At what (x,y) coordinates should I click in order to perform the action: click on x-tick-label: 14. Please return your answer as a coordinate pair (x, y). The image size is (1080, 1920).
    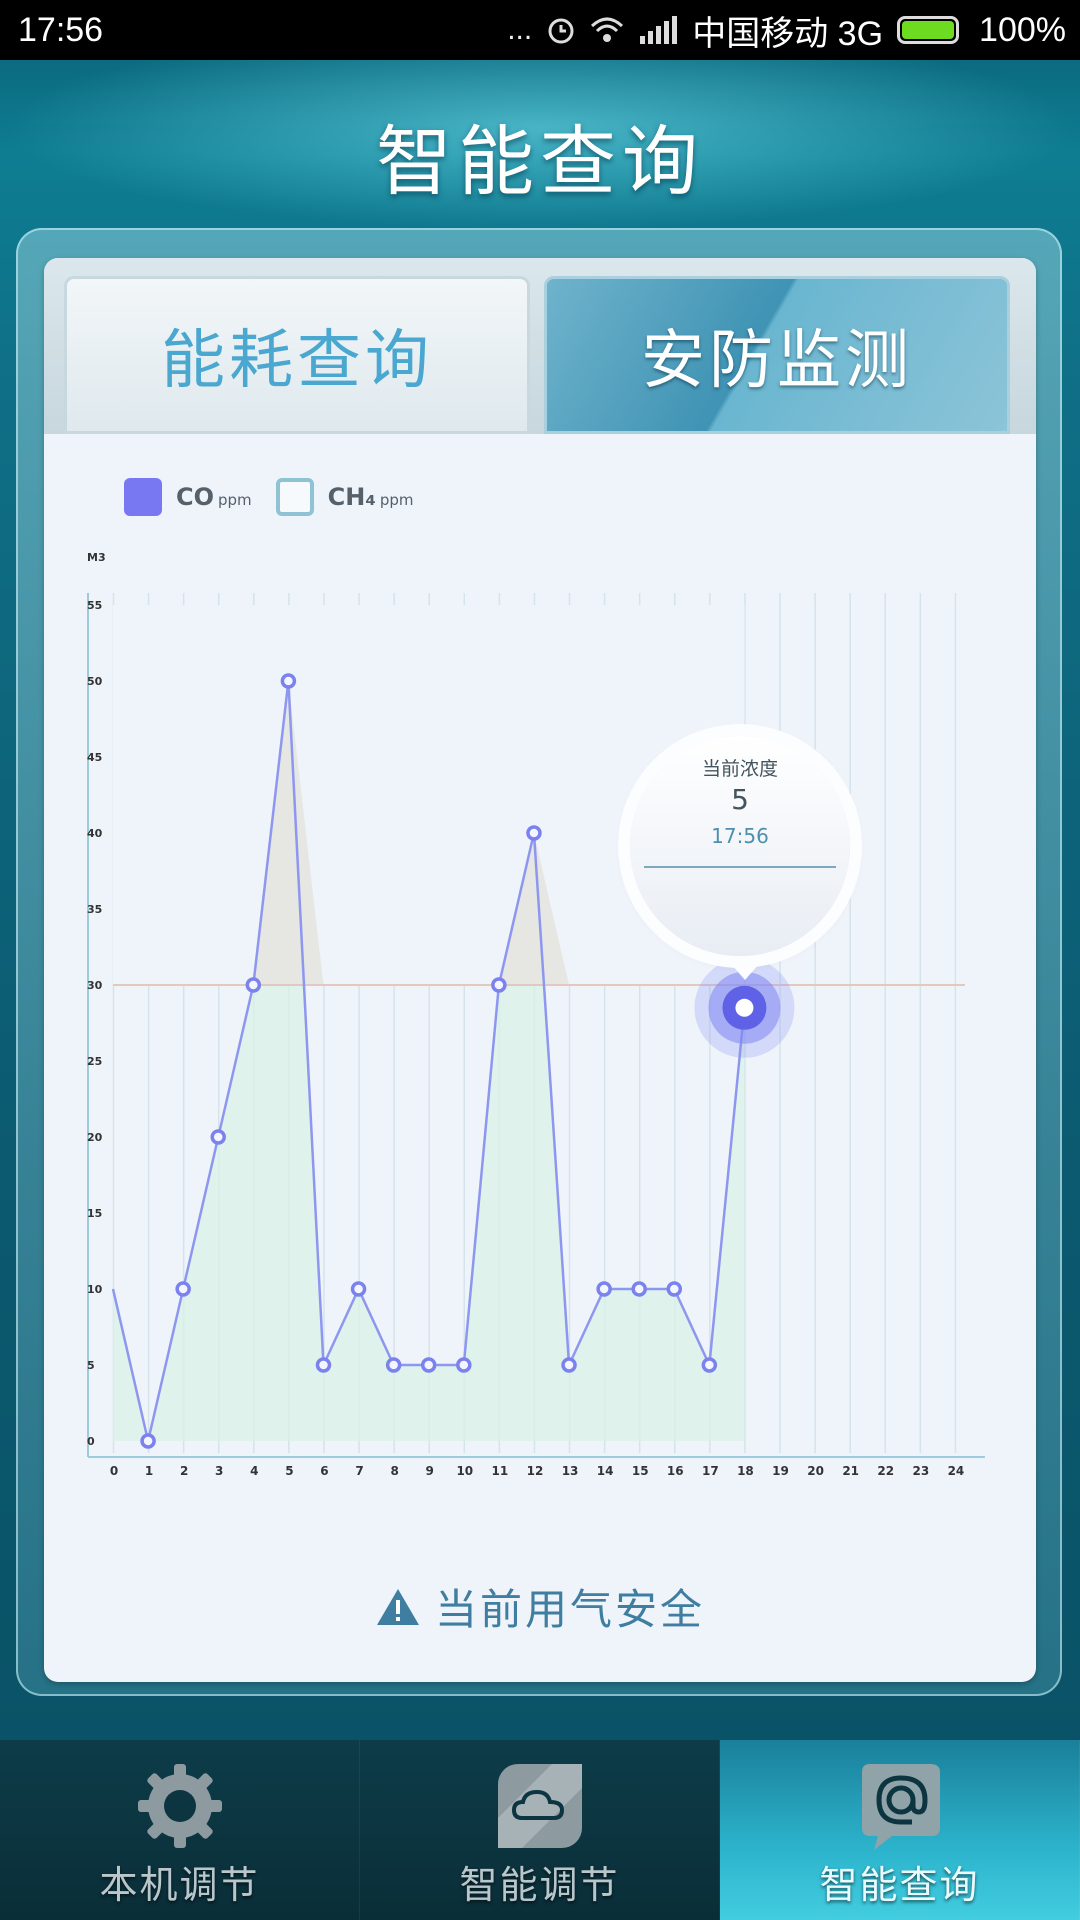
    Looking at the image, I should click on (605, 1471).